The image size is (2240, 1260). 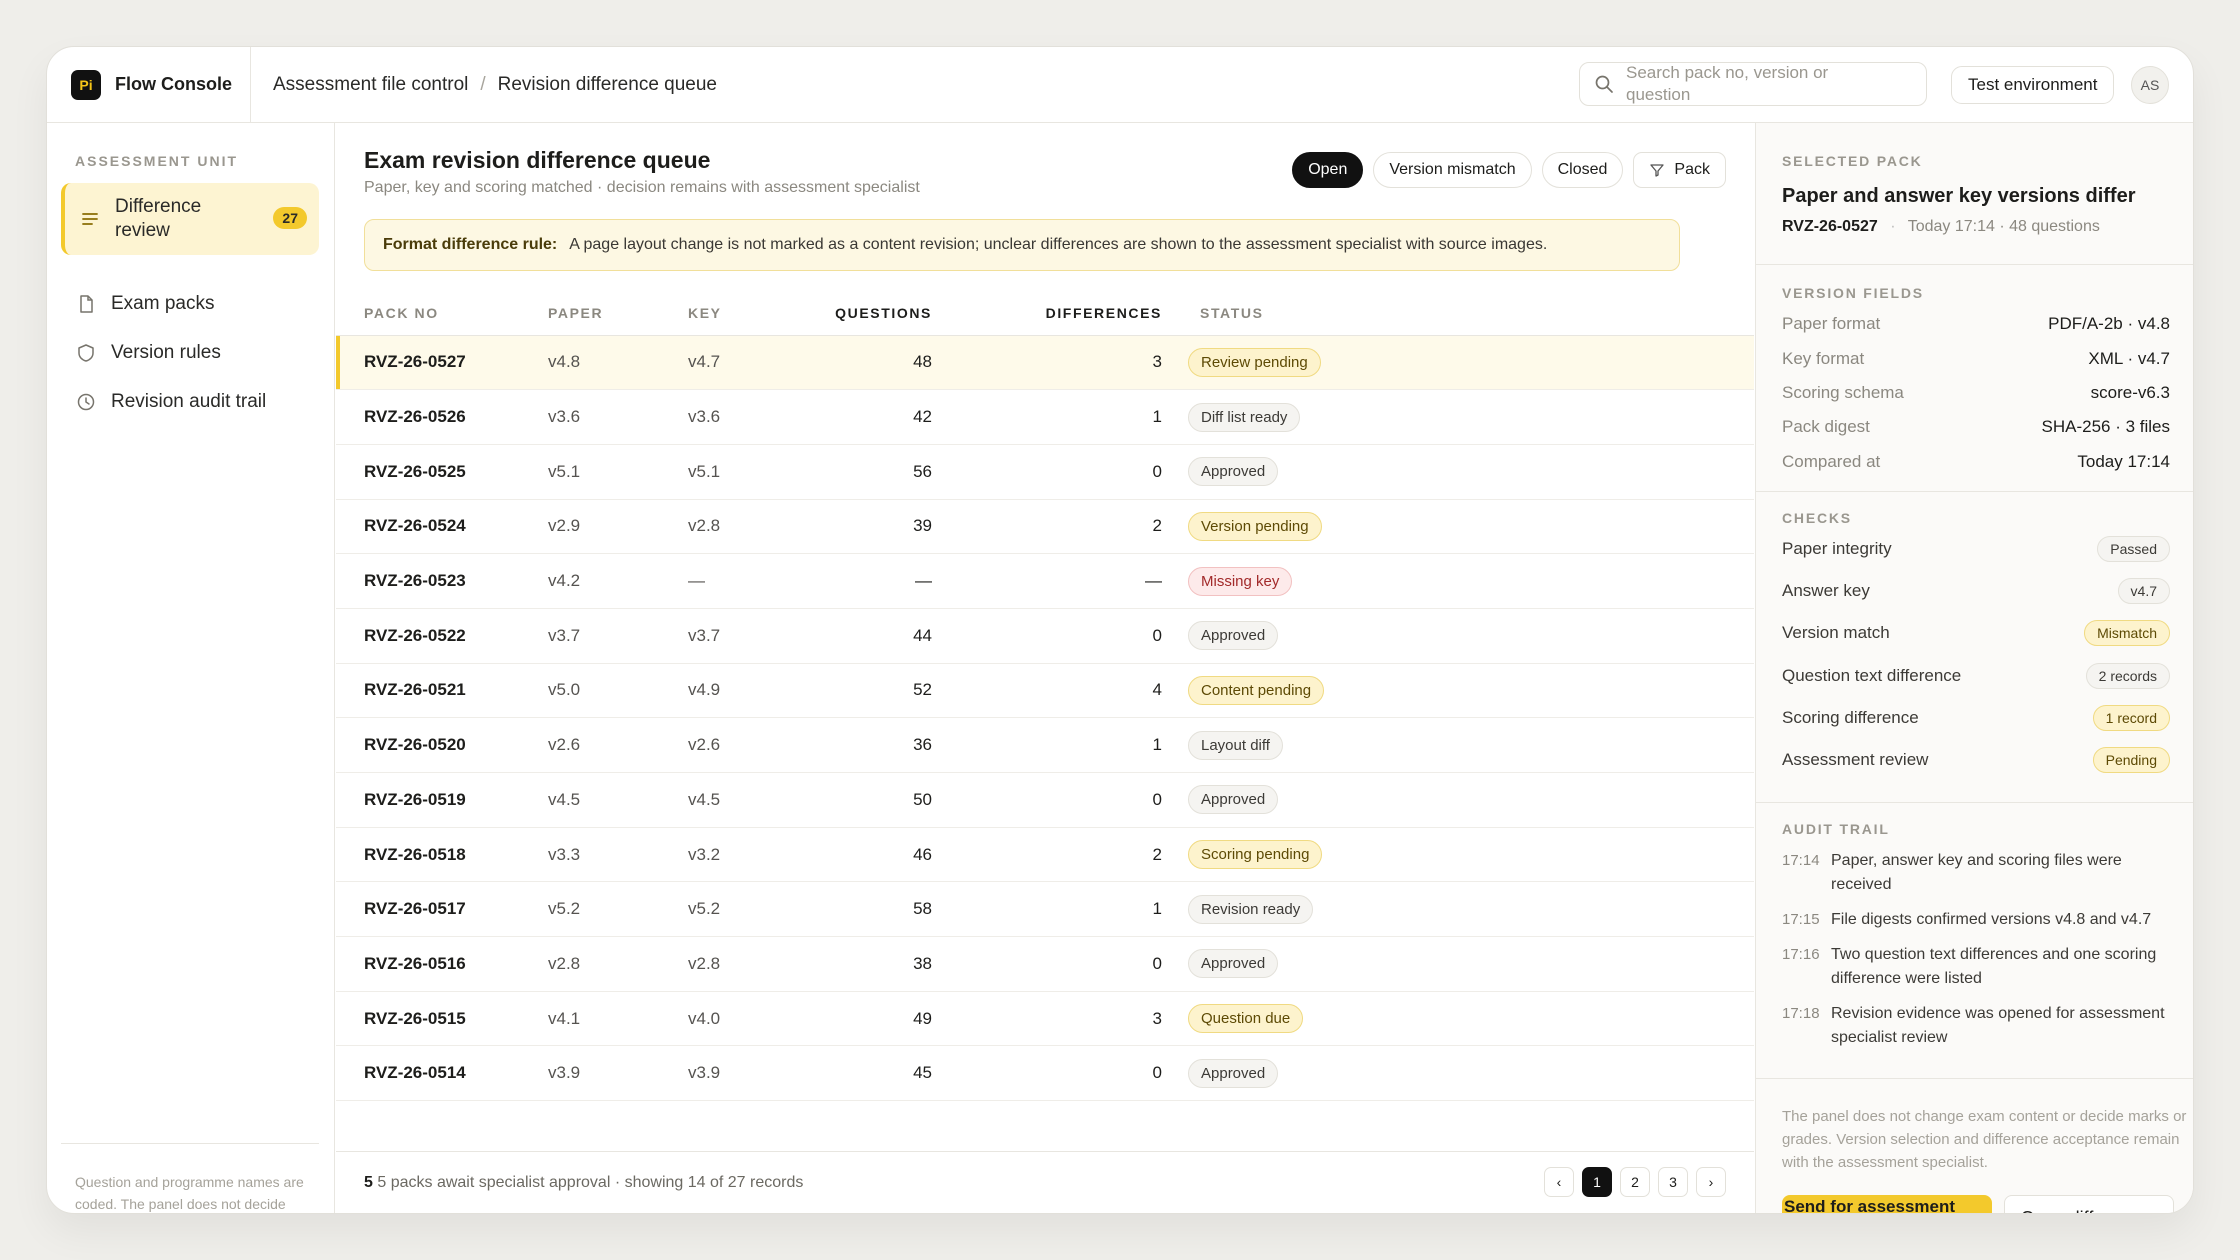 I want to click on table-row: RVZ-26-0518 v3.3 v3.2 46 2 Scoring pending, so click(x=1045, y=855).